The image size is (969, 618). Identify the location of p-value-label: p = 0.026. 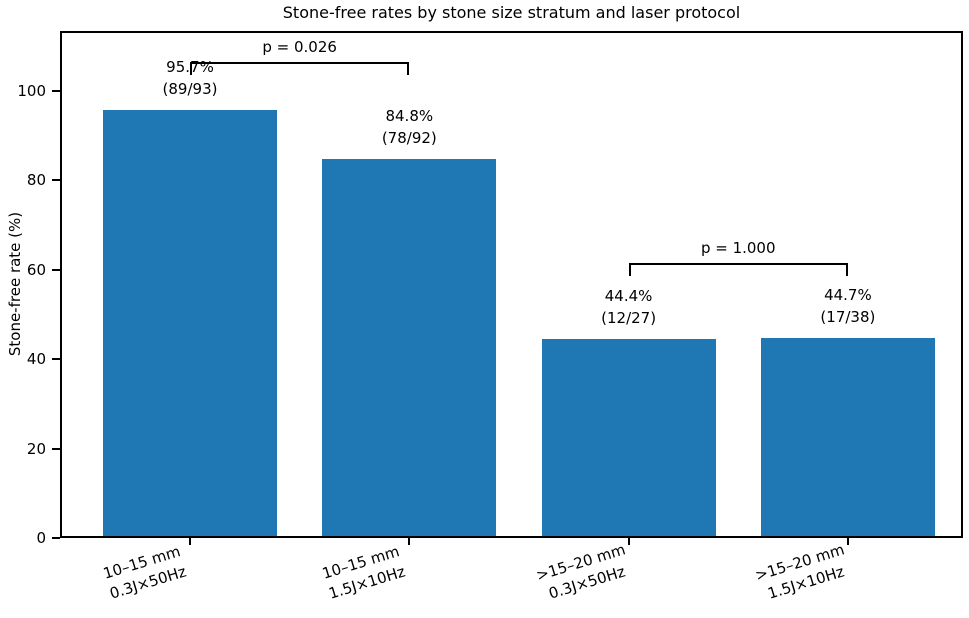
(299, 46).